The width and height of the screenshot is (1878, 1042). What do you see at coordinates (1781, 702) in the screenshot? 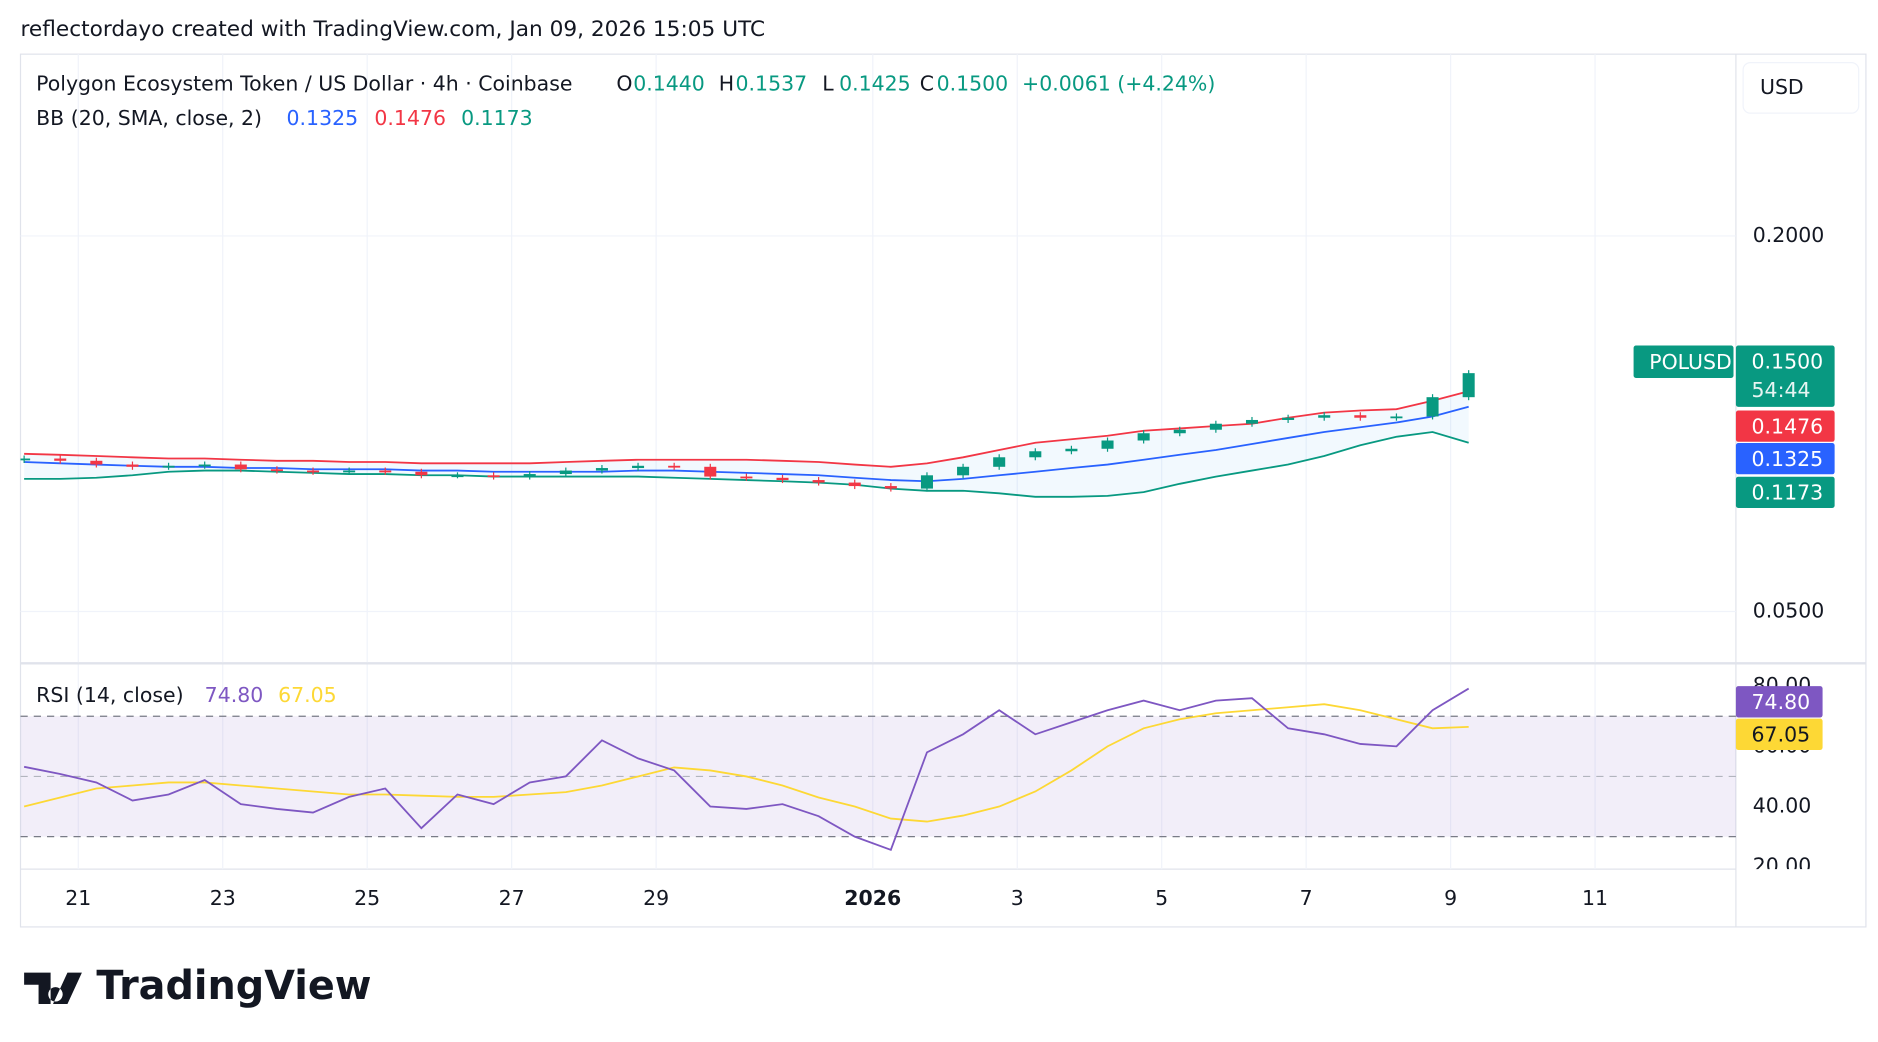
I see `rsi-tag: 74.80` at bounding box center [1781, 702].